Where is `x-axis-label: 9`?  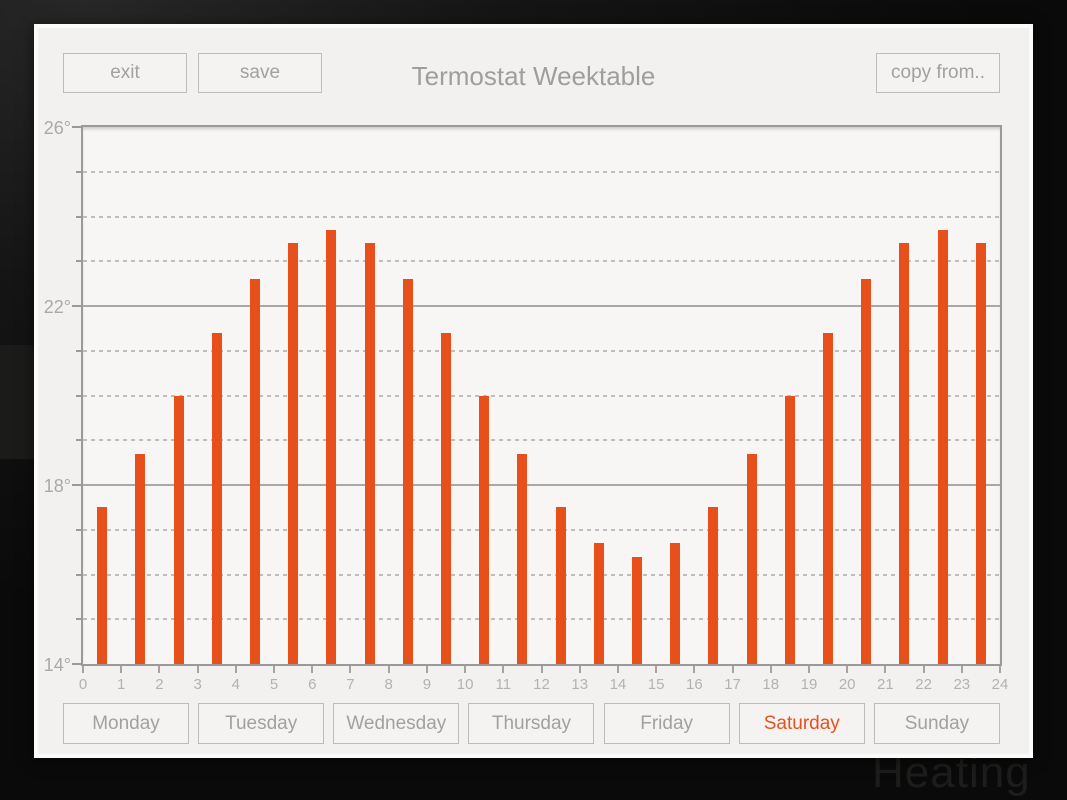
x-axis-label: 9 is located at coordinates (427, 684).